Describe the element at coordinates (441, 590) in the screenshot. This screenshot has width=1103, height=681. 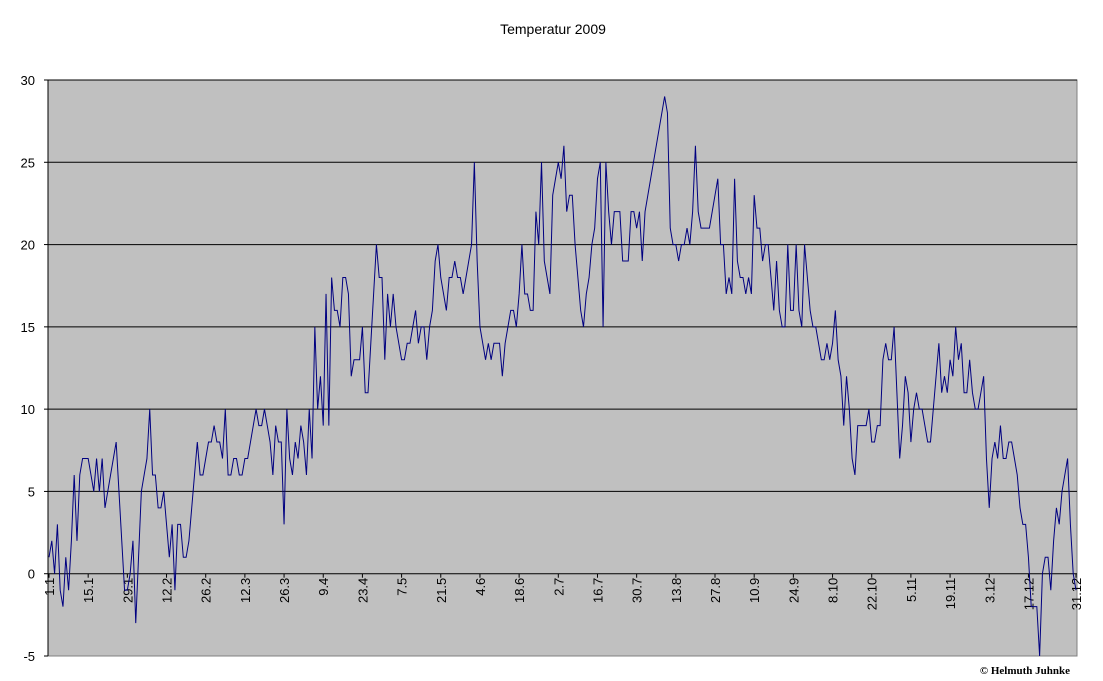
I see `x-tick-label: 21.5` at that location.